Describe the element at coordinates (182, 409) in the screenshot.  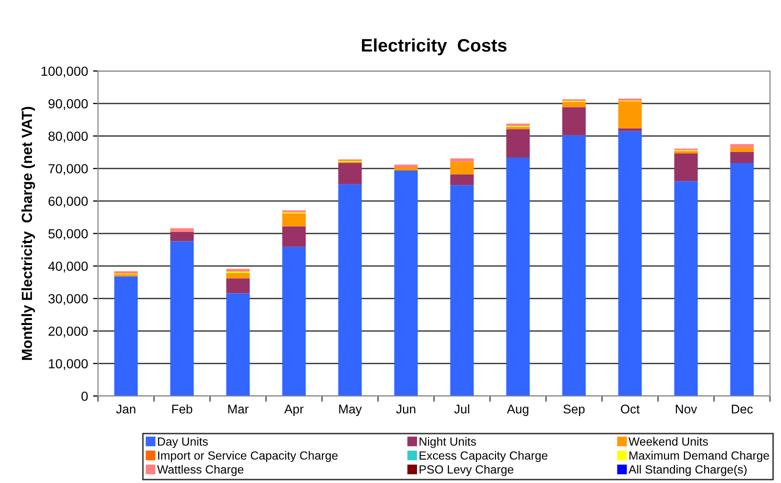
I see `x-tick-label: Feb` at that location.